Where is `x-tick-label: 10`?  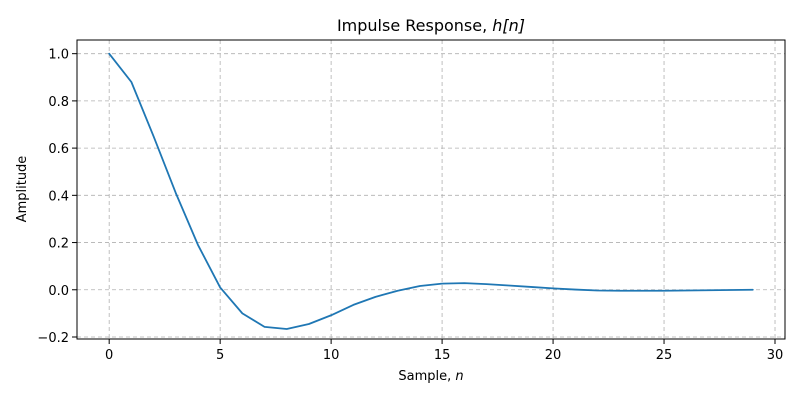 x-tick-label: 10 is located at coordinates (331, 355).